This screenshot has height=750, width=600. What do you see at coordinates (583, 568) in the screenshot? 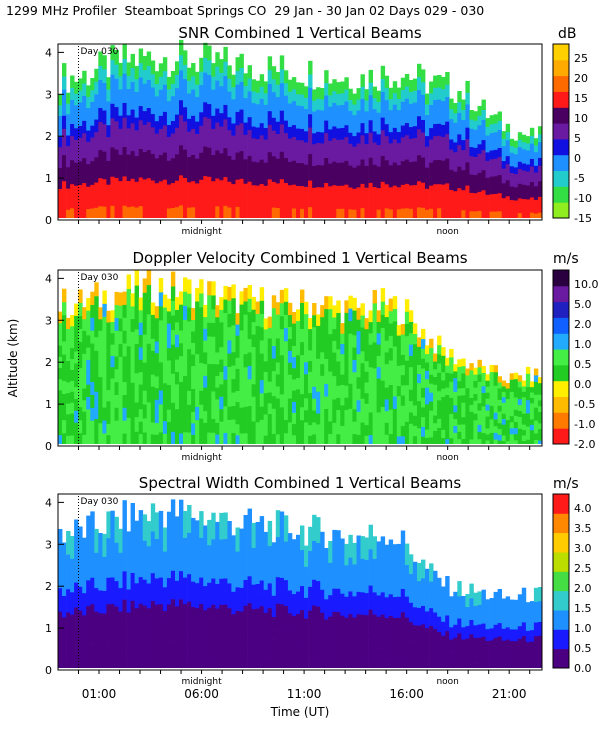
I see `colorbar-label: 2.5` at bounding box center [583, 568].